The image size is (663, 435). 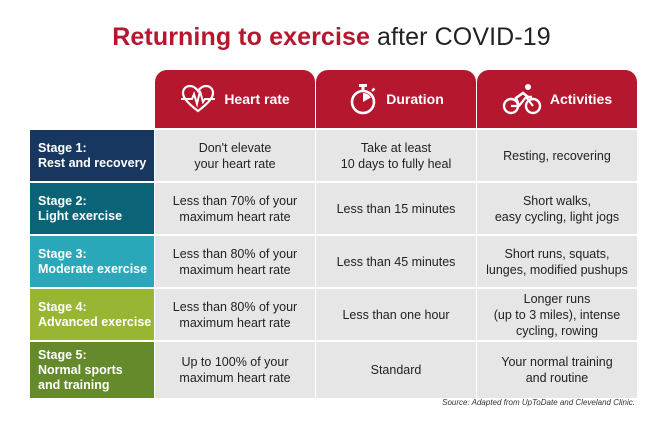 What do you see at coordinates (557, 370) in the screenshot?
I see `activities-cell: Your normal training and routine` at bounding box center [557, 370].